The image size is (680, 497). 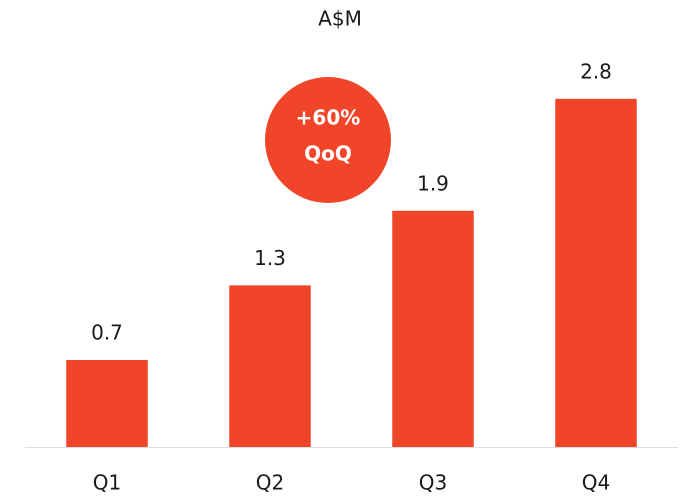 What do you see at coordinates (328, 118) in the screenshot?
I see `annotation-text: +60%` at bounding box center [328, 118].